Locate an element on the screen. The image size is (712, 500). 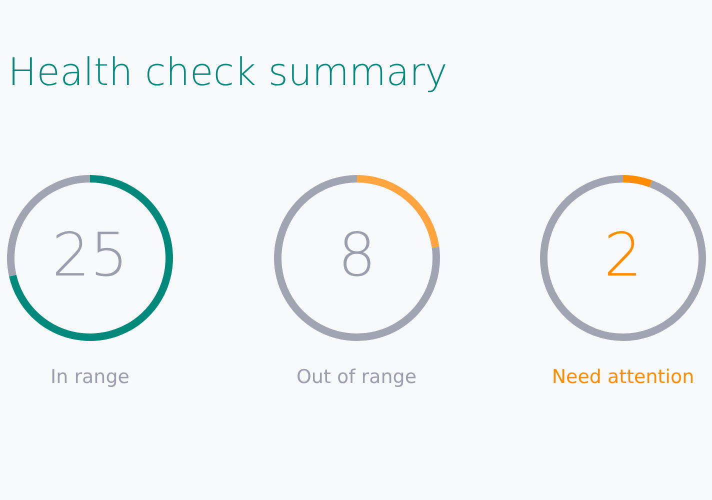
text: Need attention is located at coordinates (623, 377).